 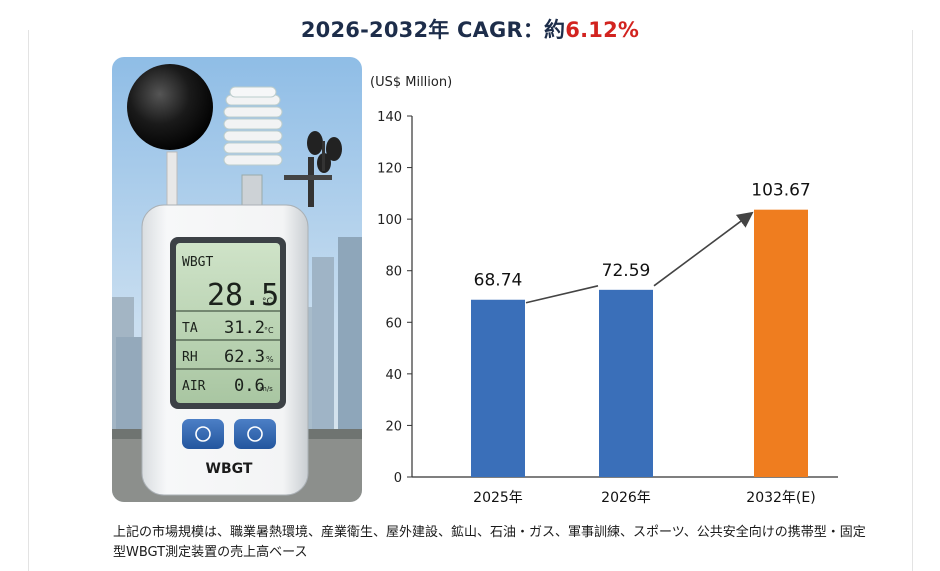 What do you see at coordinates (253, 148) in the screenshot?
I see `humidity-shield` at bounding box center [253, 148].